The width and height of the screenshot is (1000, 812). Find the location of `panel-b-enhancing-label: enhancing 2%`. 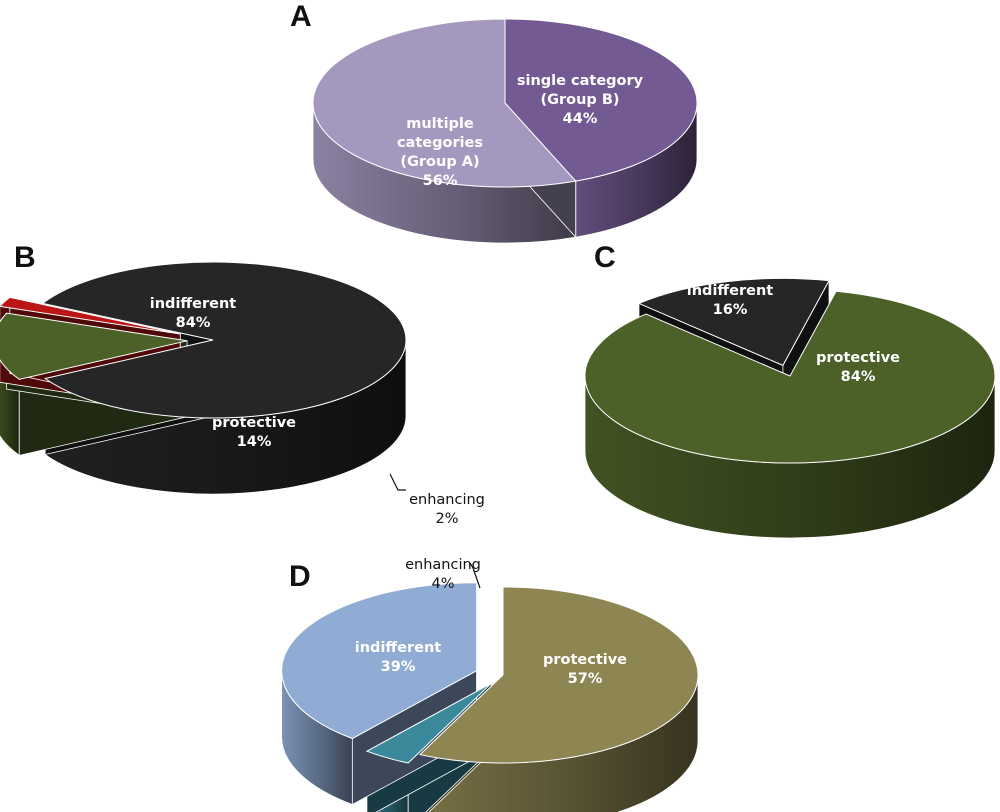

panel-b-enhancing-label: enhancing 2% is located at coordinates (447, 509).